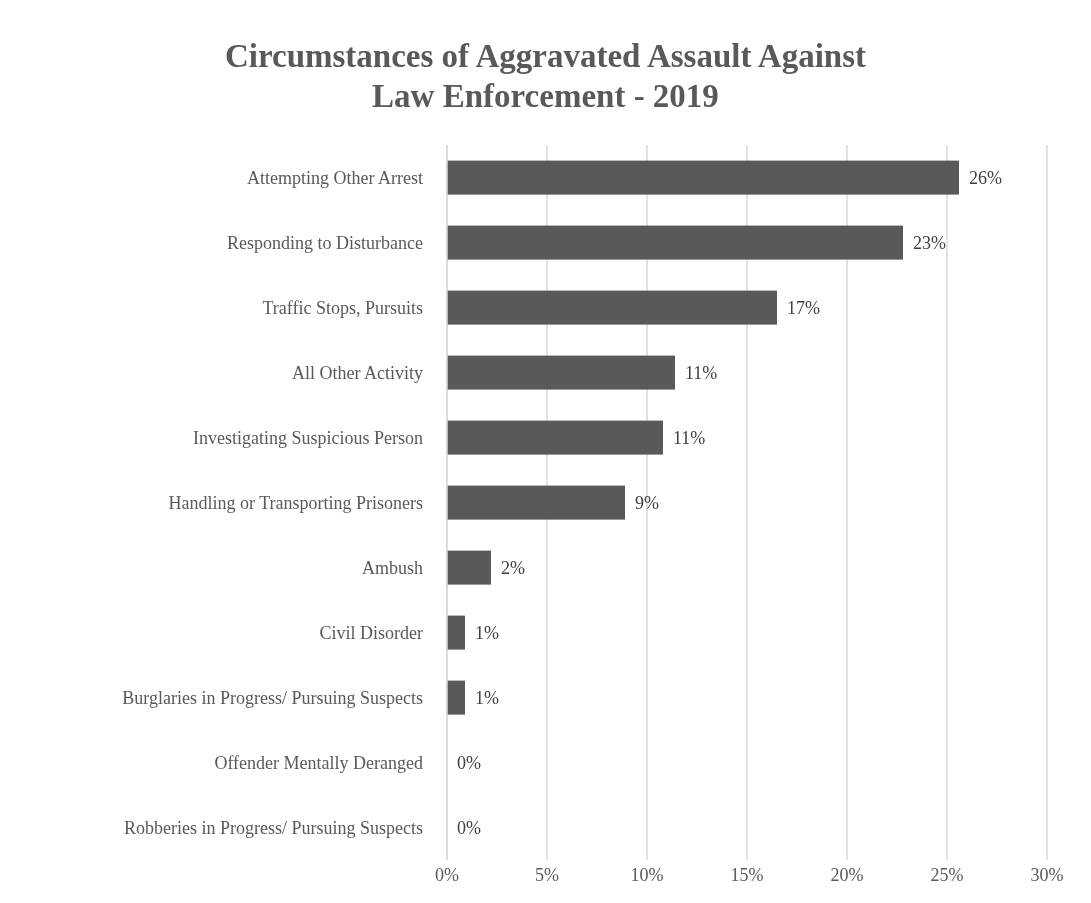 The width and height of the screenshot is (1091, 903). What do you see at coordinates (273, 827) in the screenshot?
I see `y-tick-label: Robberies in Progress/ Pursuing Suspects` at bounding box center [273, 827].